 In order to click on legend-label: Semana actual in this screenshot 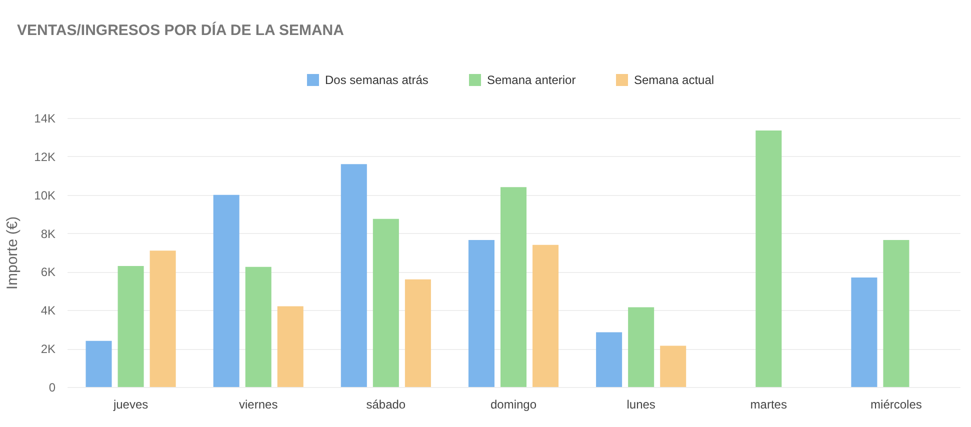, I will do `click(674, 80)`.